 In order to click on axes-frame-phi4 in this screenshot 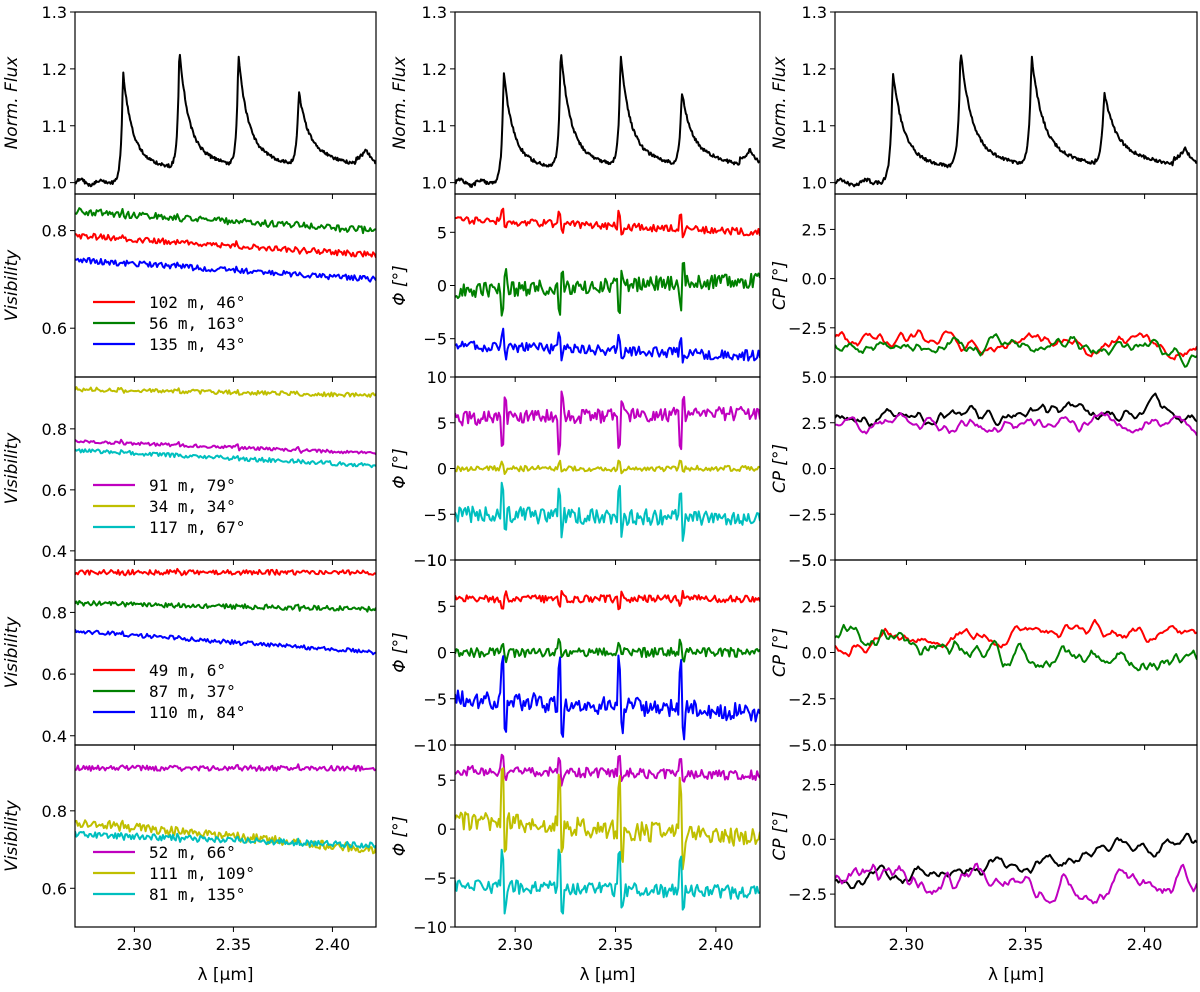, I will do `click(607, 836)`.